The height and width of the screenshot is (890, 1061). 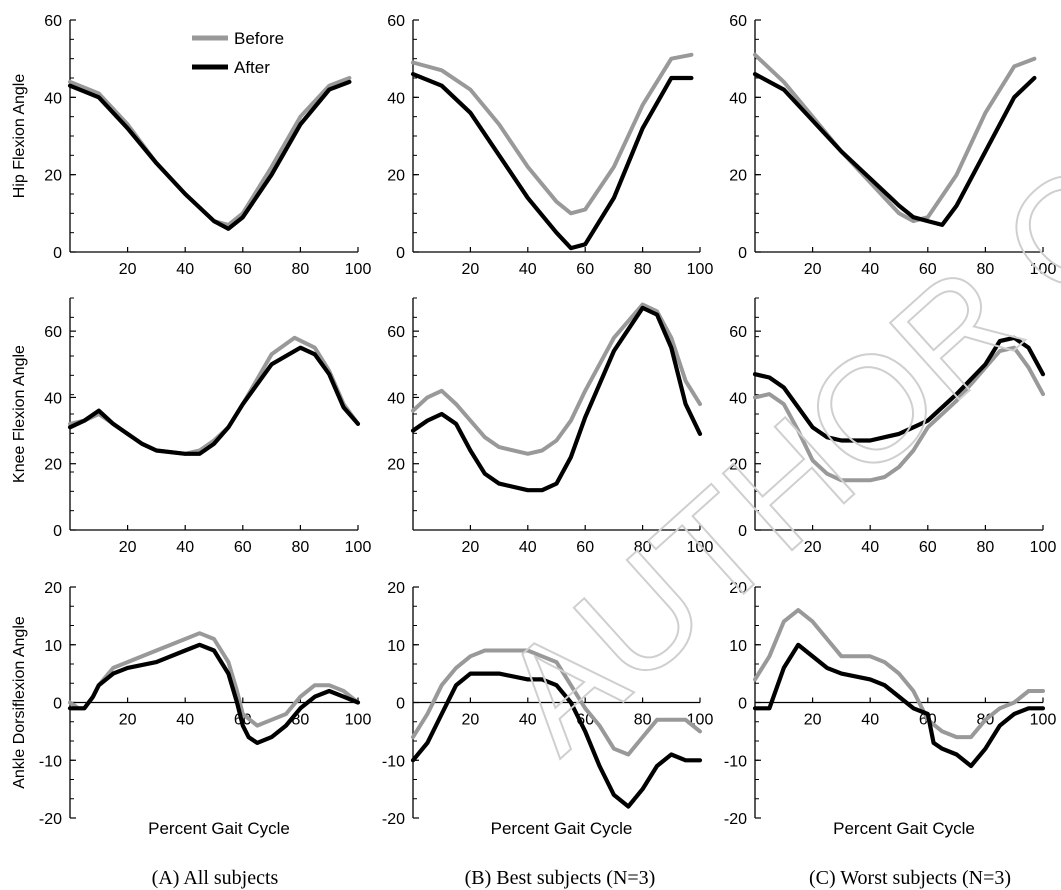 I want to click on panel-c-row2: 0 20 40 60 20 40 60 80 100, so click(x=893, y=426).